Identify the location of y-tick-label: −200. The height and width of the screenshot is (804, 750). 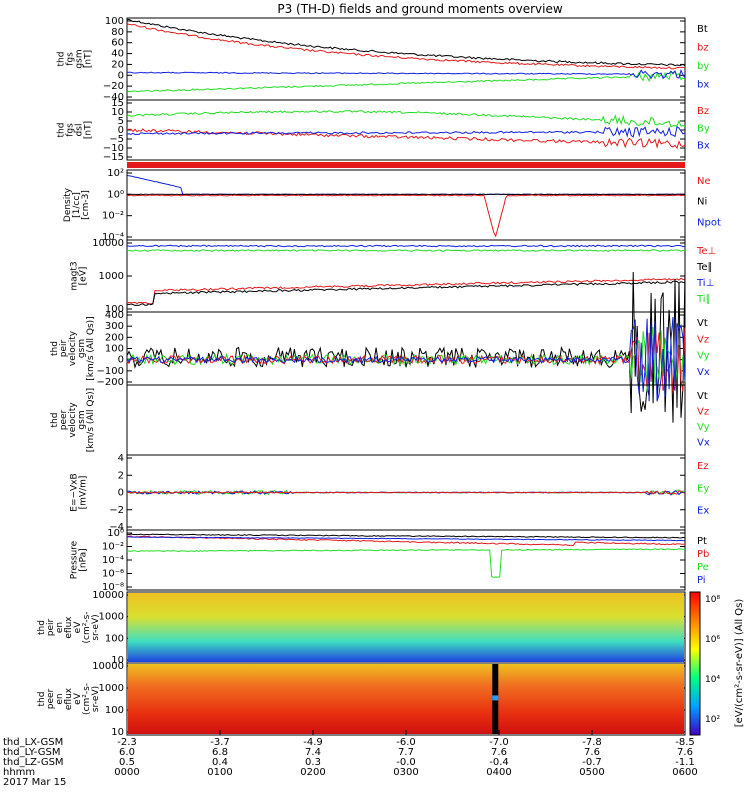
(110, 382).